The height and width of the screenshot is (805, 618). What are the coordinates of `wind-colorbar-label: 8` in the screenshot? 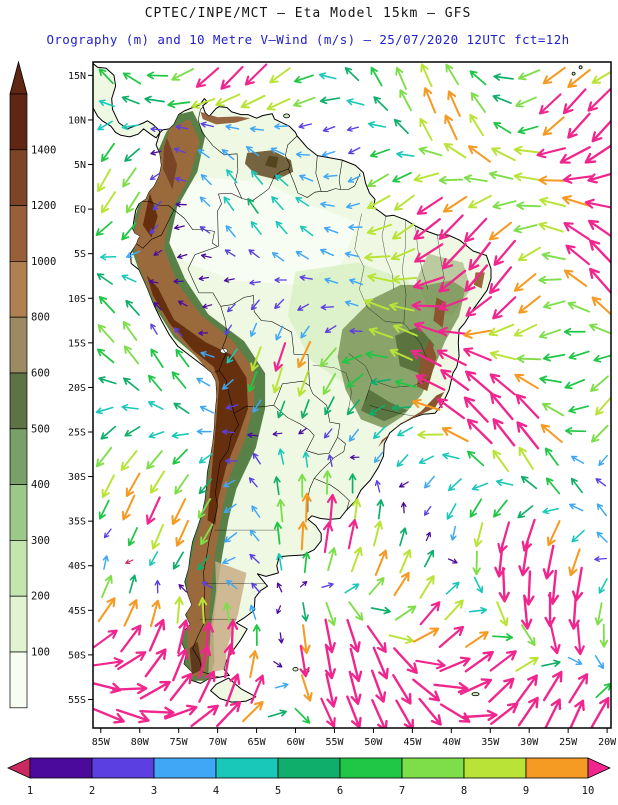 It's located at (464, 791).